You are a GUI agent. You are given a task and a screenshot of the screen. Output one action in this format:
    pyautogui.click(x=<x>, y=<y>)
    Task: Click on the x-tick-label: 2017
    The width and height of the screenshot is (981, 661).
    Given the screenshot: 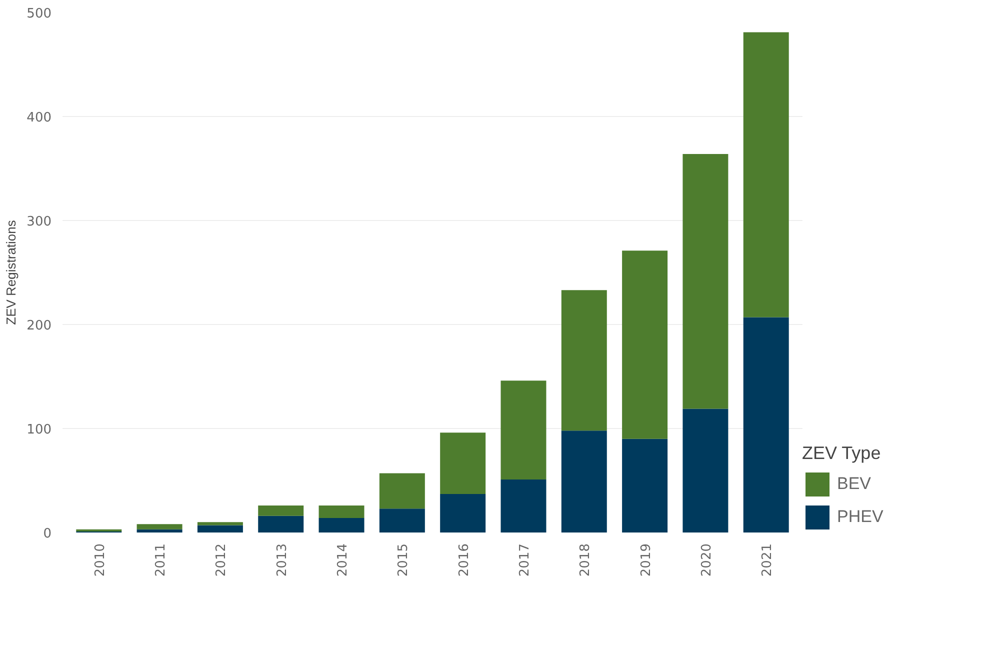 What is the action you would take?
    pyautogui.click(x=524, y=560)
    